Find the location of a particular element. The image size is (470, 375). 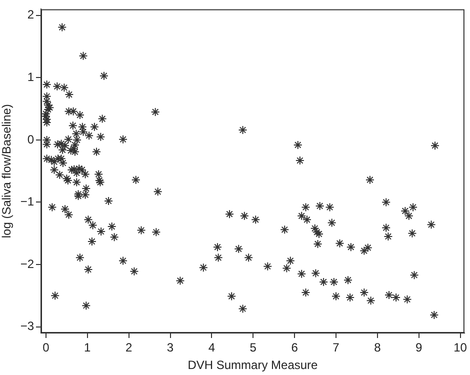

y-tick-label: 2 is located at coordinates (30, 15).